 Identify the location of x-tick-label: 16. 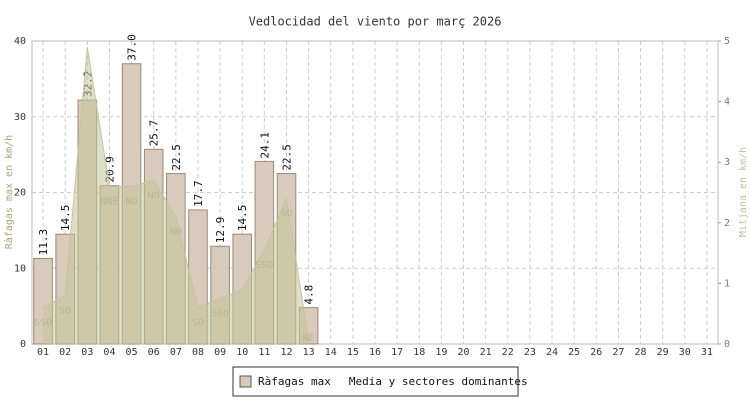
(375, 352).